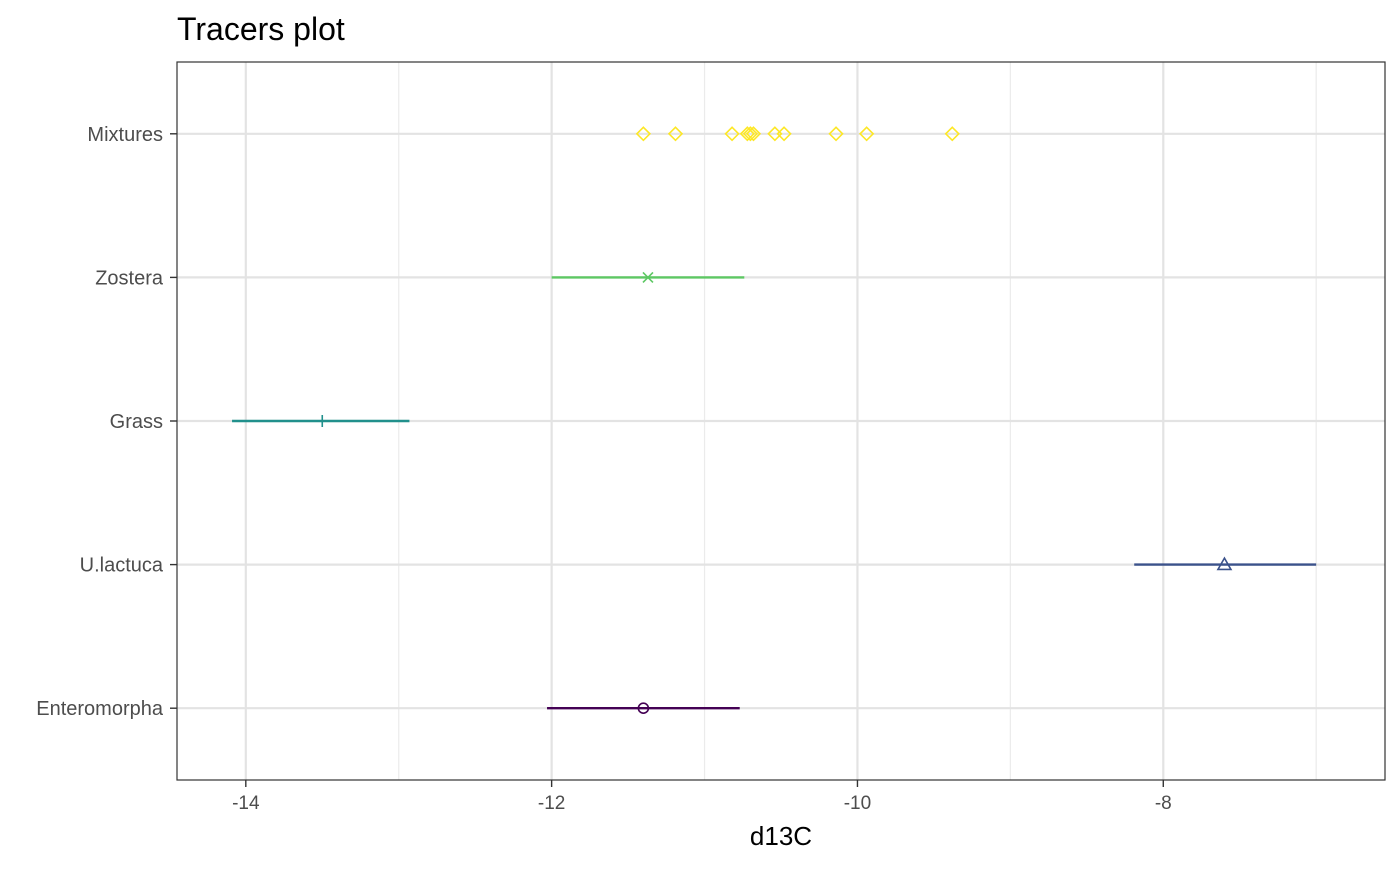  I want to click on x-tick-label: -10, so click(857, 803).